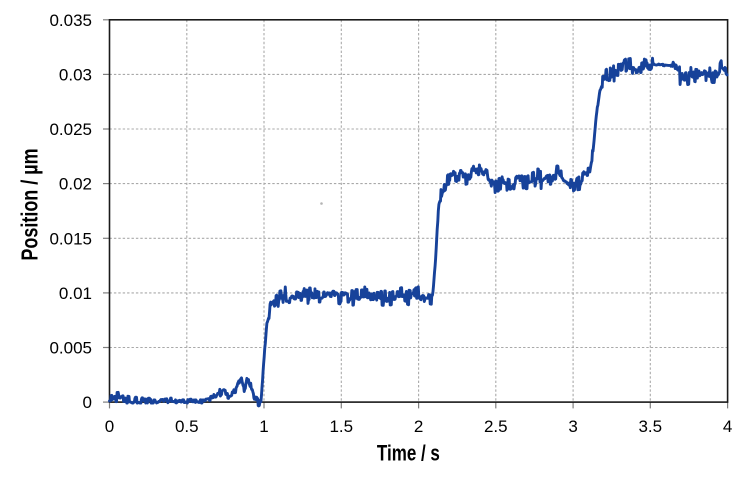 This screenshot has width=750, height=486. I want to click on svg-text: 0.01, so click(75, 293).